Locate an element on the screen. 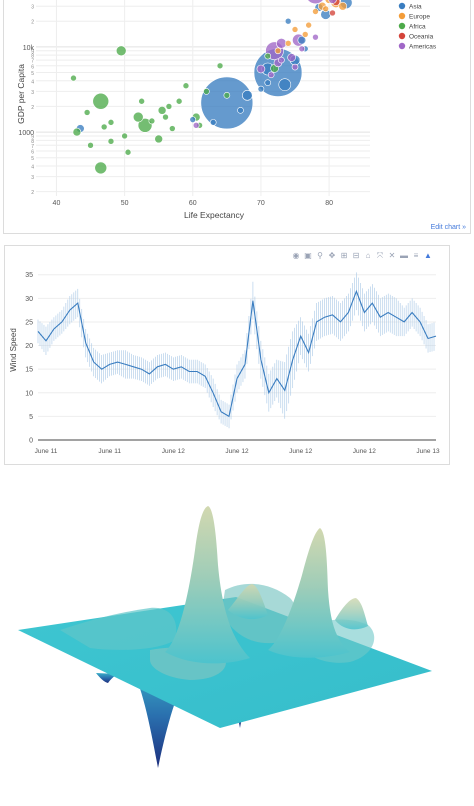 The image size is (474, 806). zoom-in-icon: ⊞ is located at coordinates (344, 255).